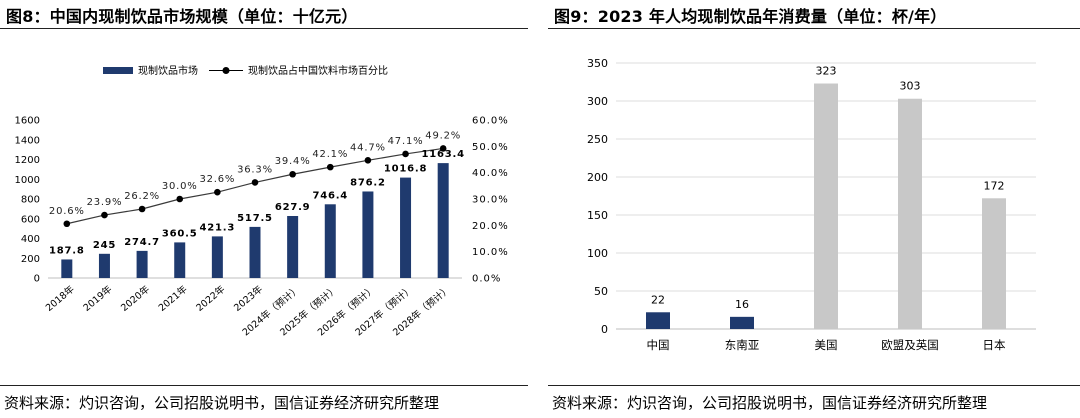 This screenshot has width=1080, height=418. Describe the element at coordinates (910, 213) in the screenshot. I see `bar-欧盟及英国` at that location.